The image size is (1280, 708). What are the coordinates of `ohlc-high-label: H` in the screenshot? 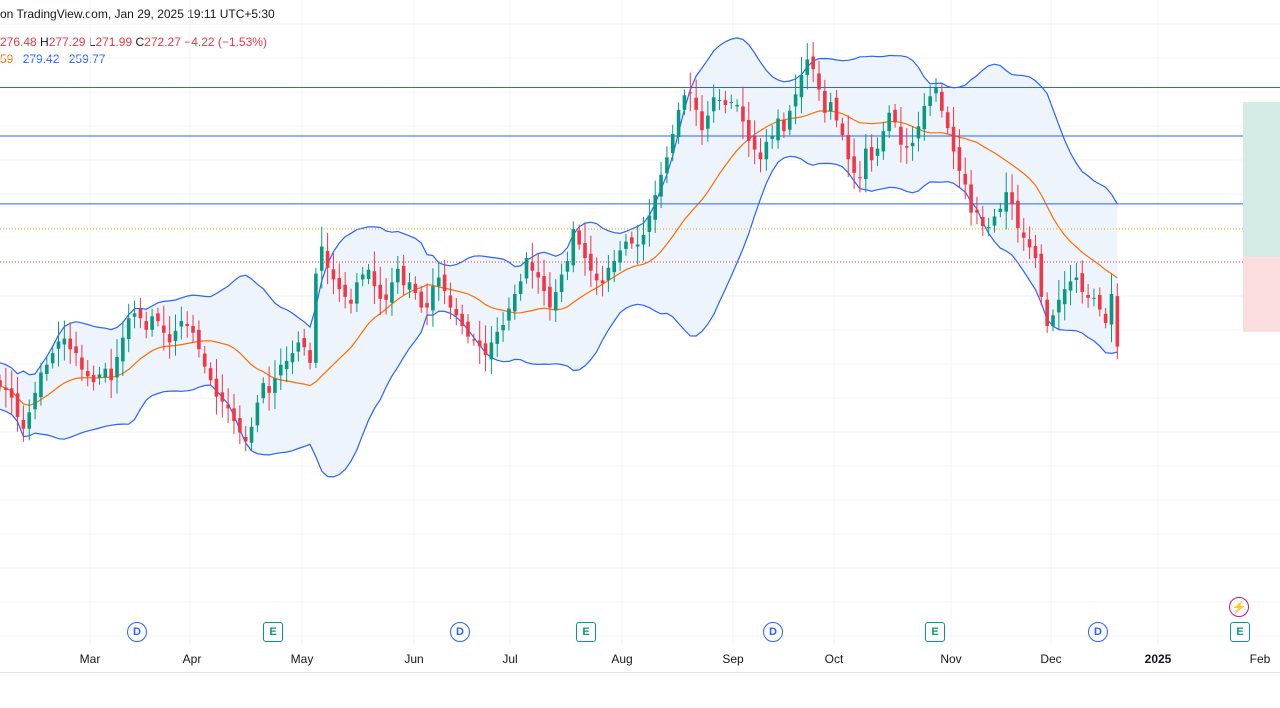 It's located at (44, 42).